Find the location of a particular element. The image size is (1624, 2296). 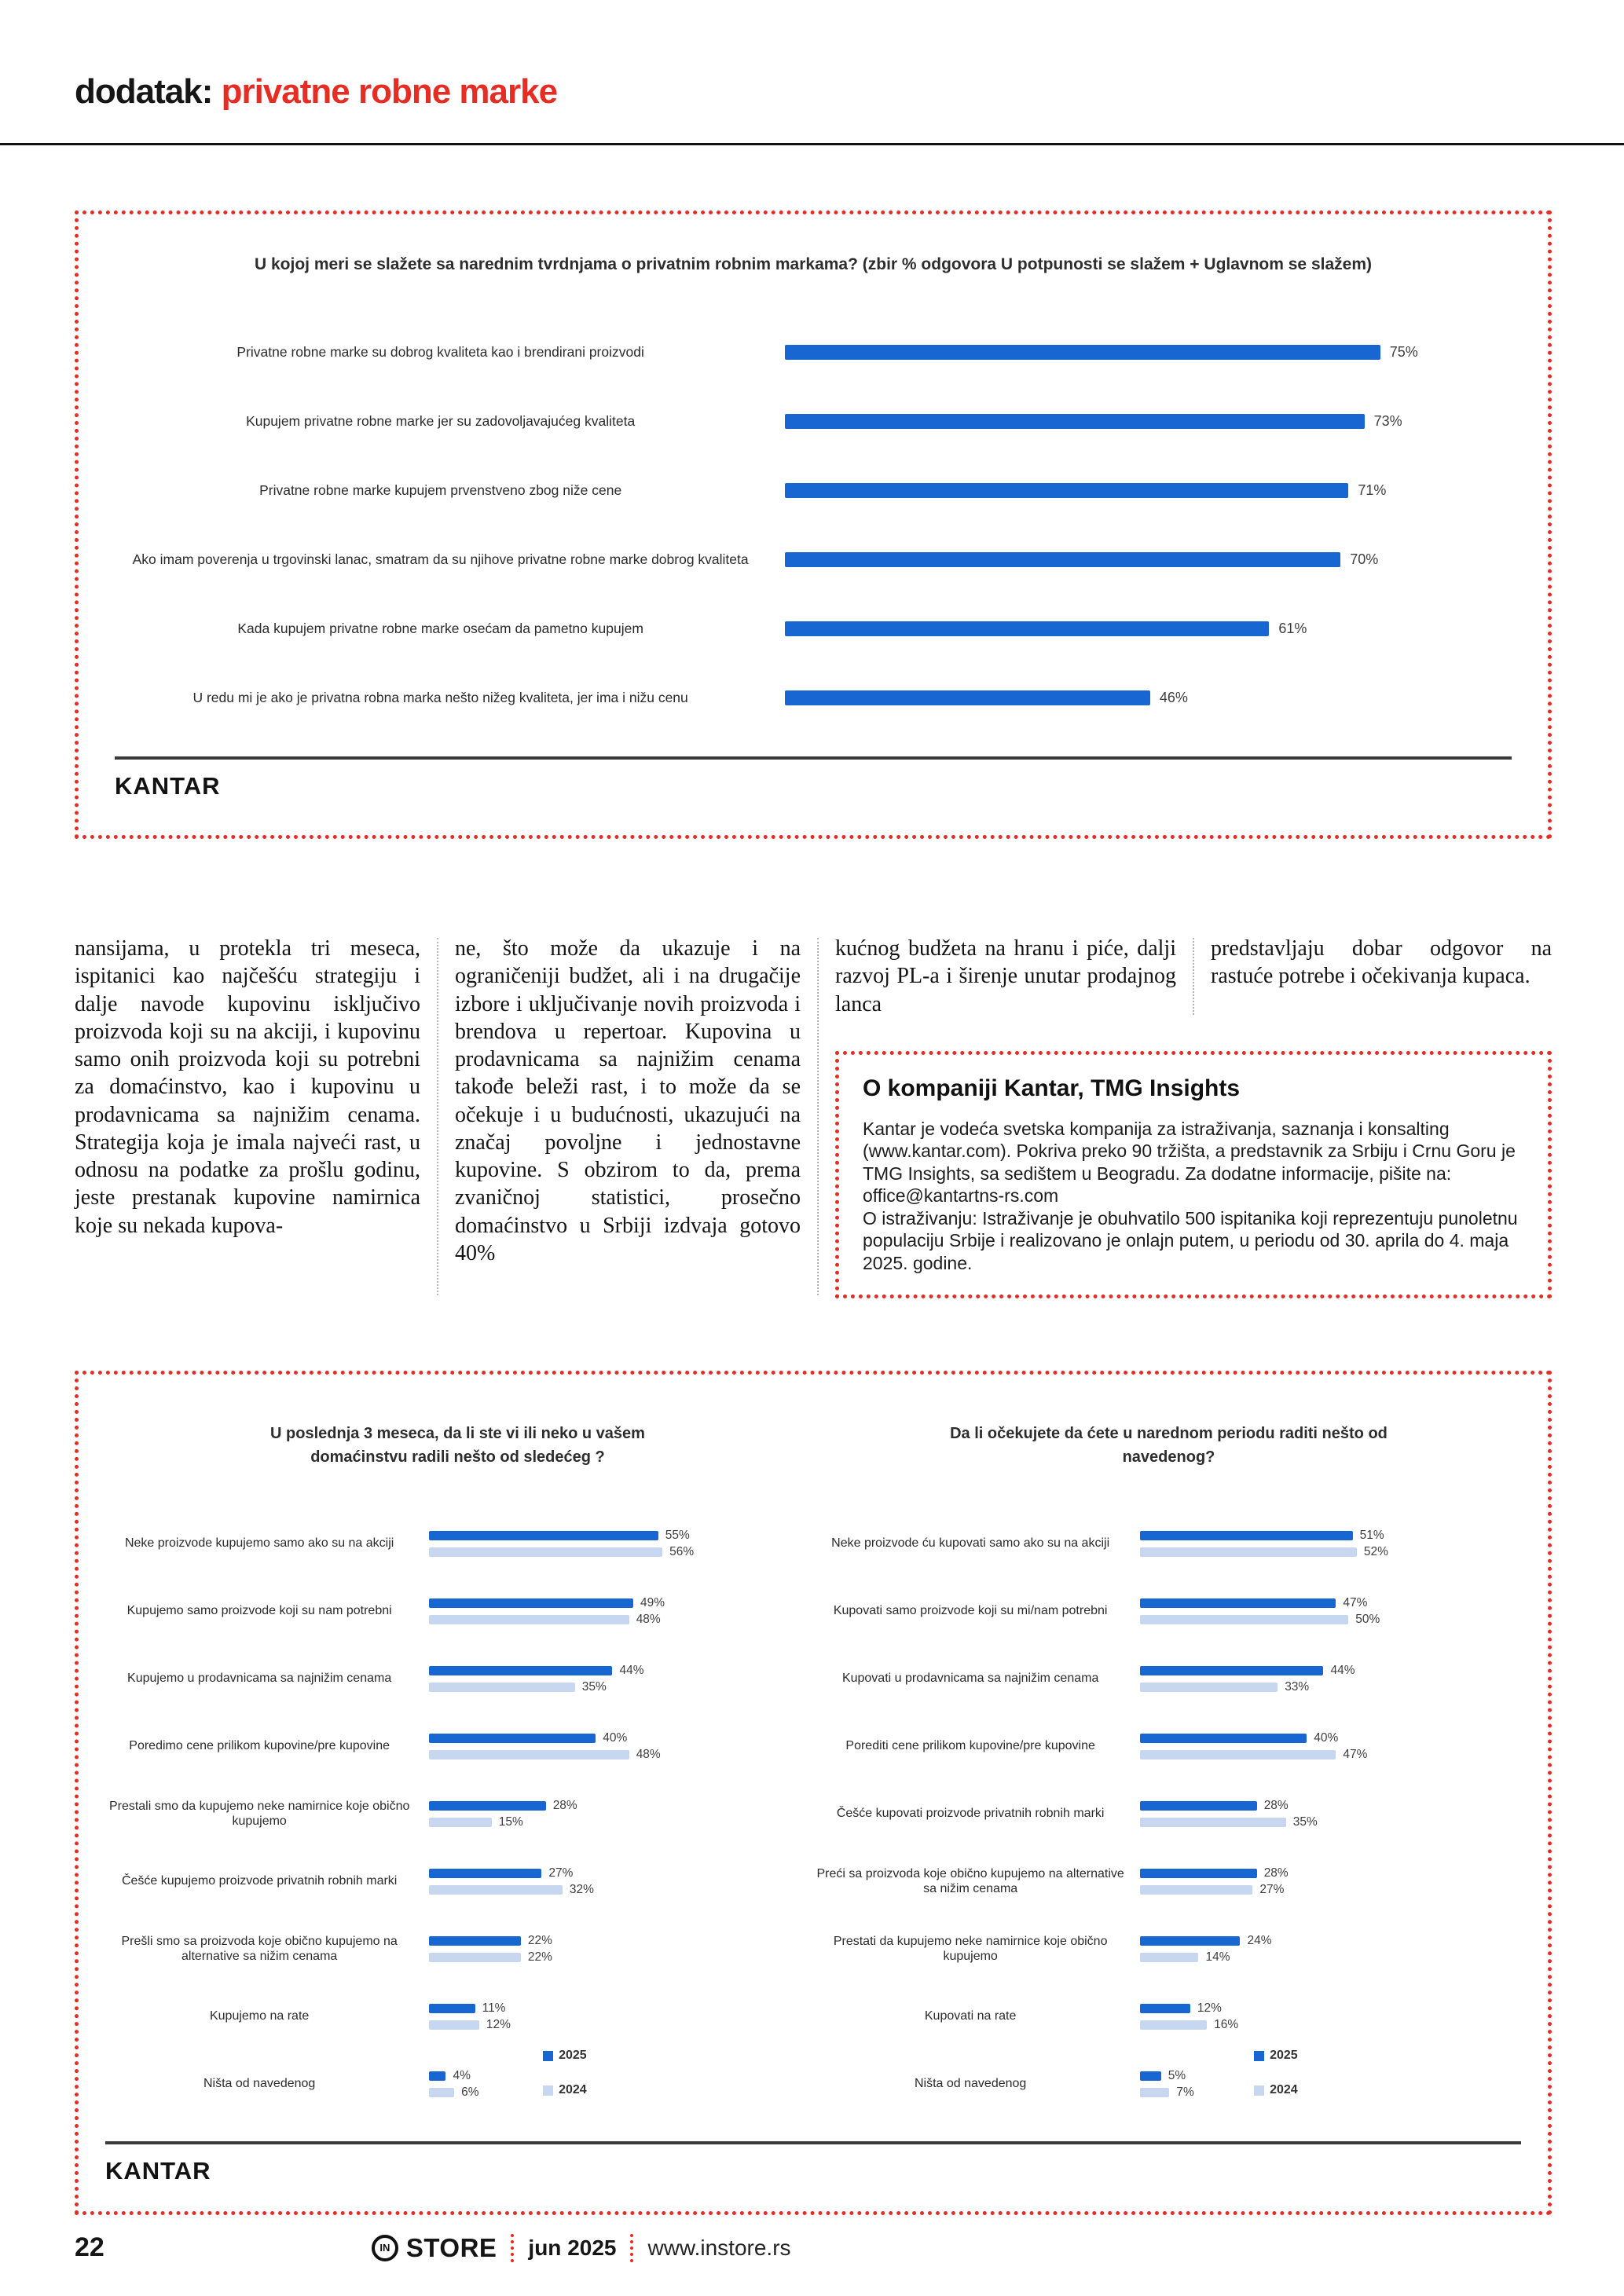

bar-line-2024: 50% is located at coordinates (1332, 1620).